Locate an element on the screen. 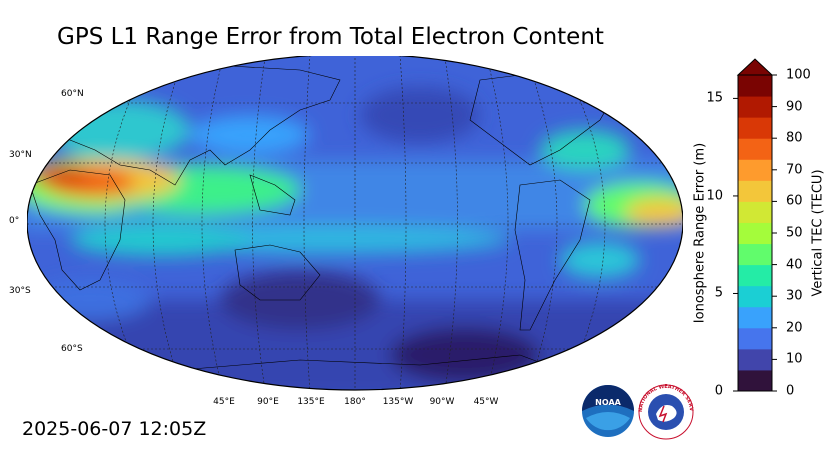 The image size is (832, 468). colorbar-right-tick-label: 90 is located at coordinates (794, 107).